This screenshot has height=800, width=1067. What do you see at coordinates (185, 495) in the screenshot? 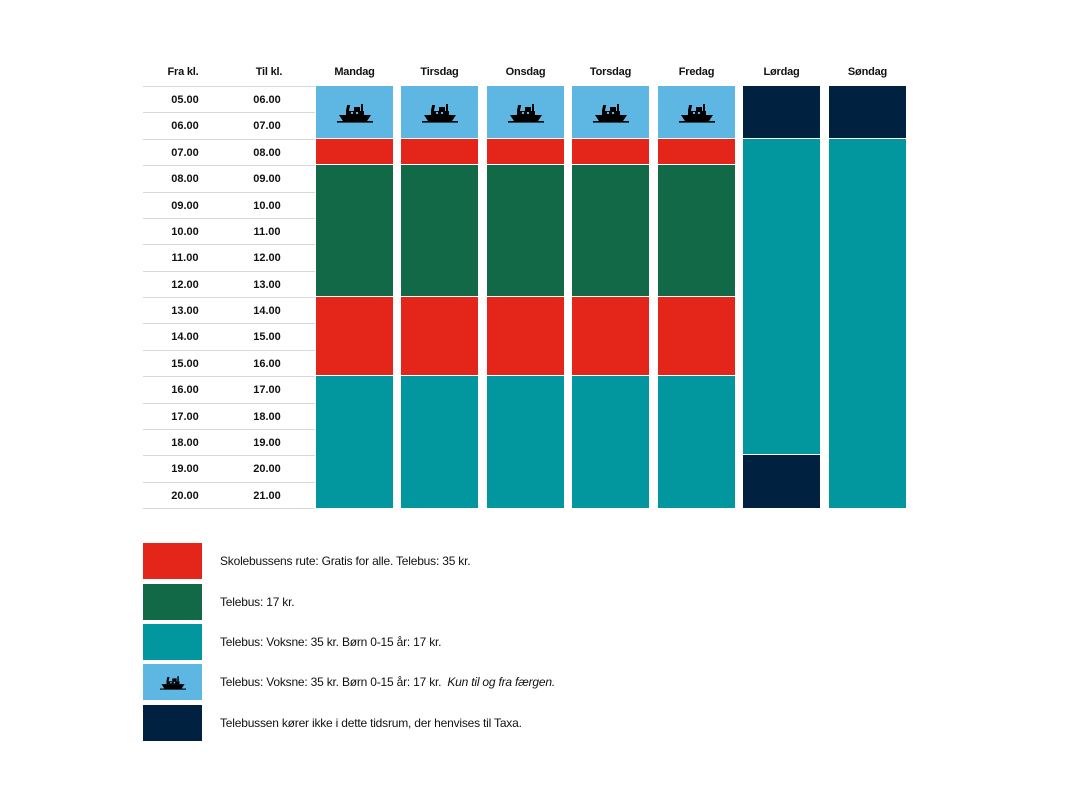
I see `time-from: 20.00` at bounding box center [185, 495].